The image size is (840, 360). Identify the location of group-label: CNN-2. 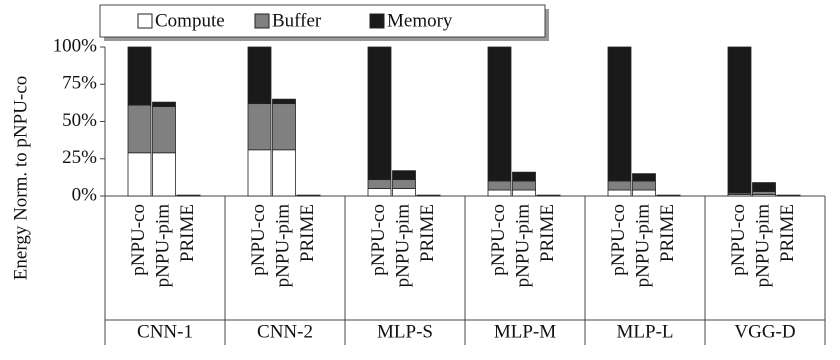
(285, 331).